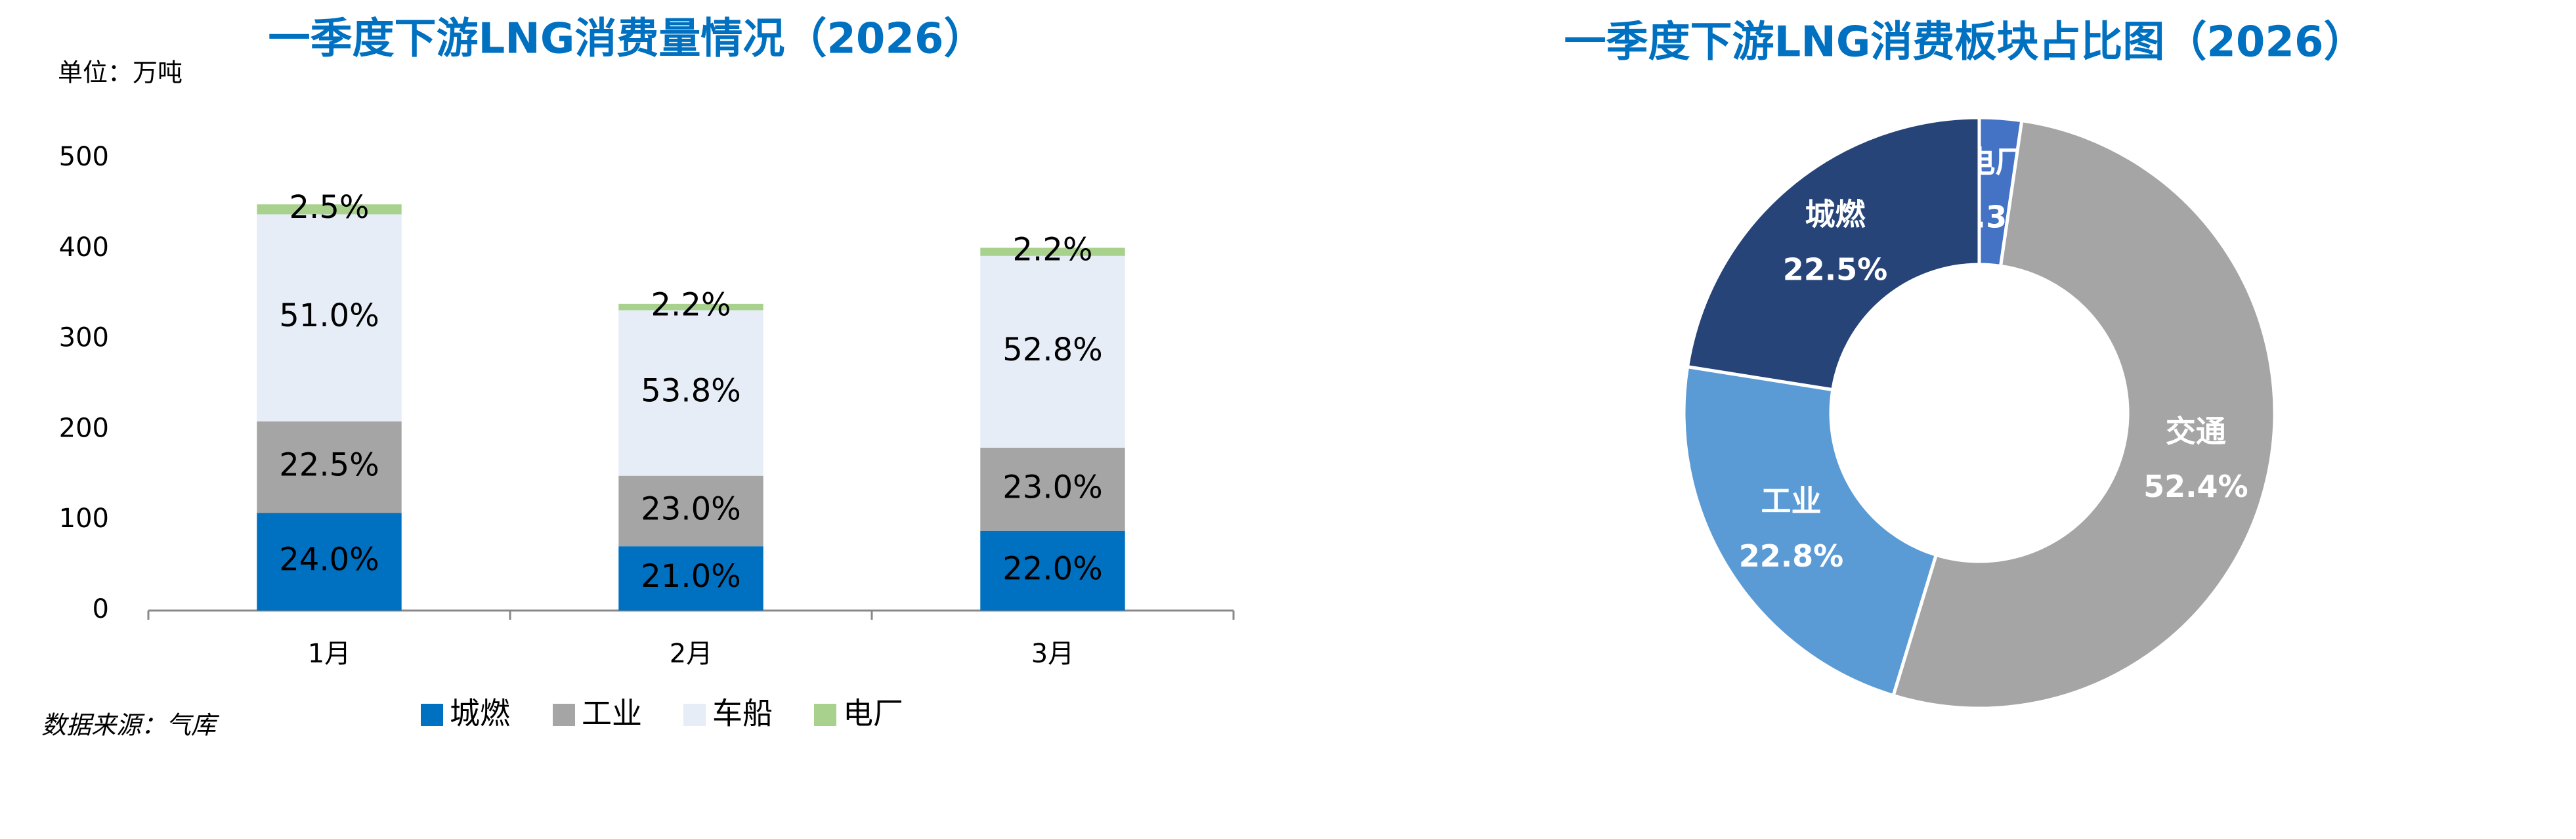  I want to click on unit-label: 单位：万吨, so click(120, 72).